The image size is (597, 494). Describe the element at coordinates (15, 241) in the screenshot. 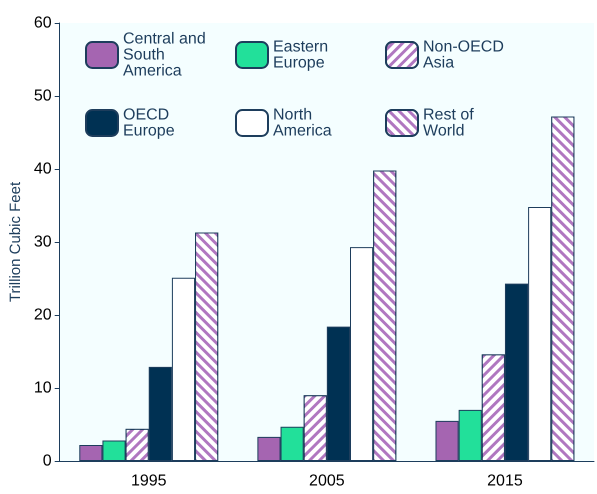

I see `y-axis-title: Trillion Cubic Feet` at that location.